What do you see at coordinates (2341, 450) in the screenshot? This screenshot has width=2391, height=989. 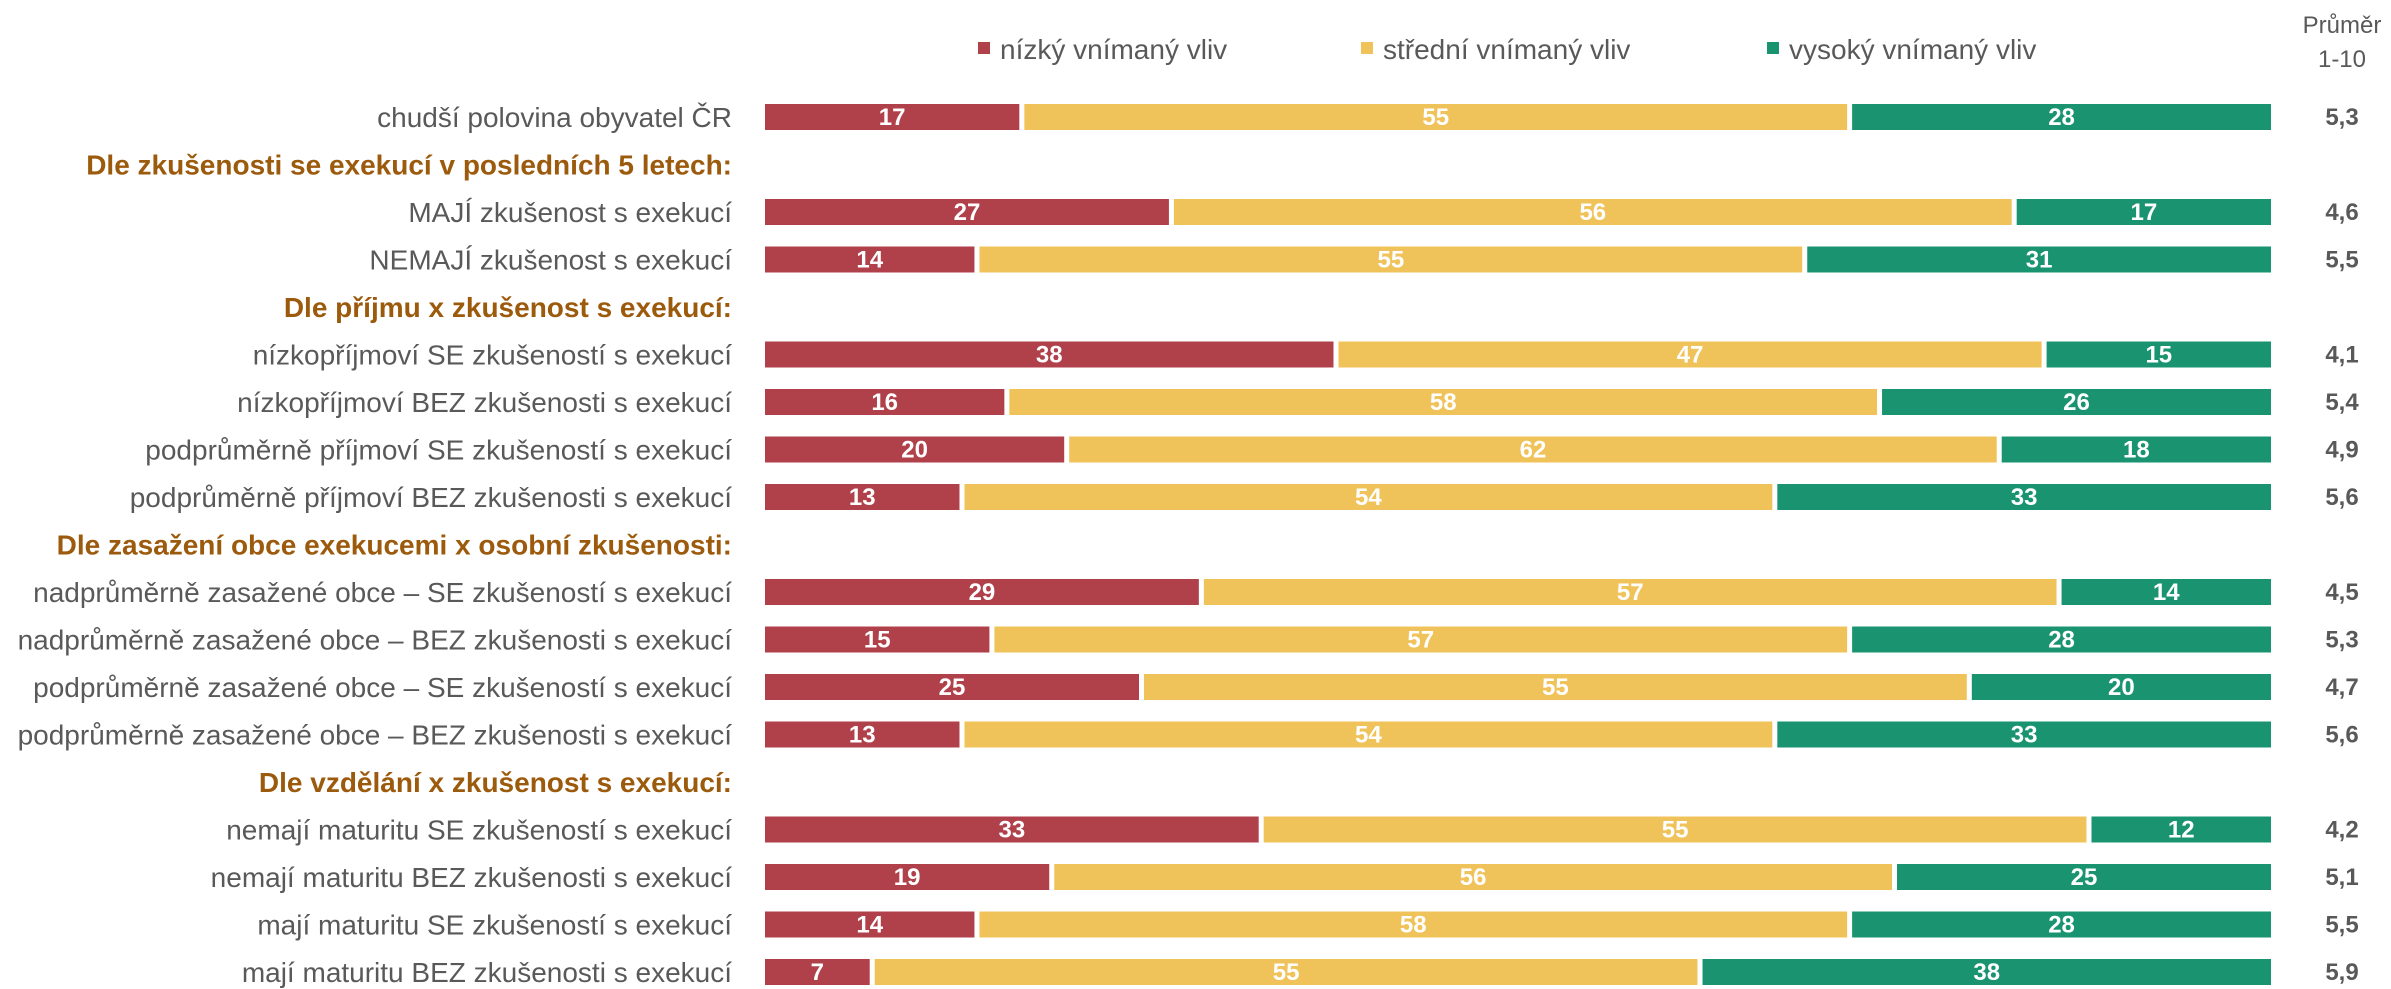 I see `mean-value: 4,9` at bounding box center [2341, 450].